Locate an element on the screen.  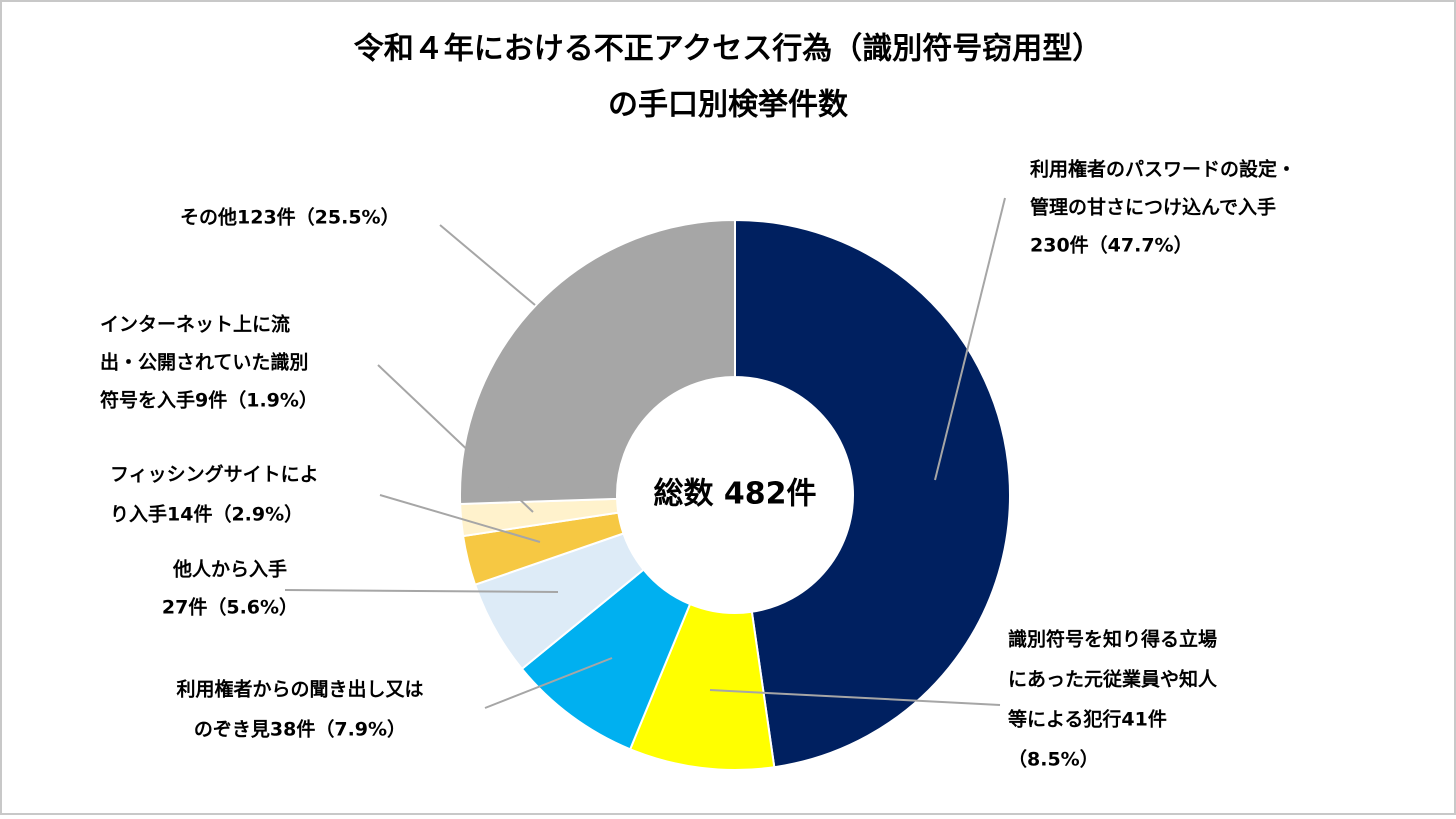
center-label: 総数 482件 is located at coordinates (734, 494).